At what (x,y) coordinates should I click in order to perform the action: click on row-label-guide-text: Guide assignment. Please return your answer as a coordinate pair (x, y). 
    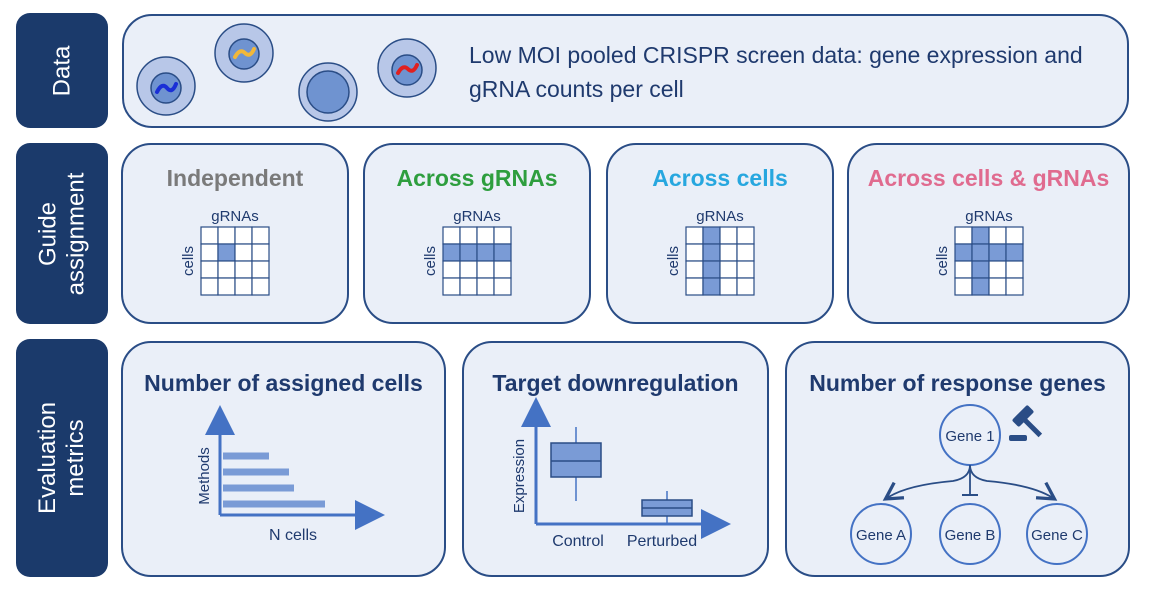
    Looking at the image, I should click on (62, 233).